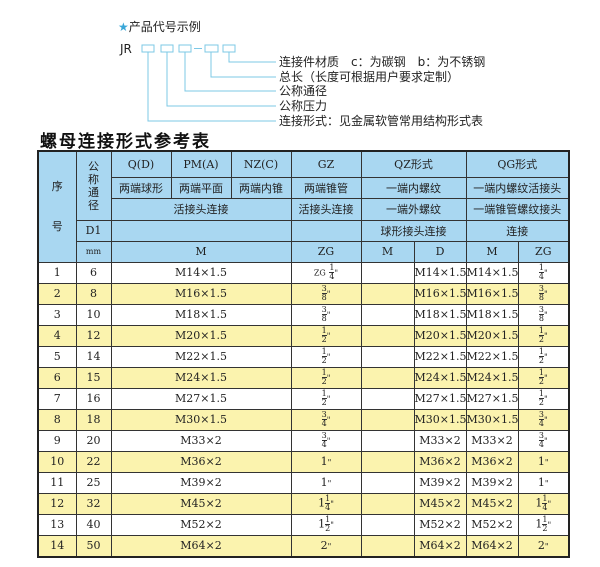 The image size is (600, 567). I want to click on cell-qg-m: M33×2, so click(492, 440).